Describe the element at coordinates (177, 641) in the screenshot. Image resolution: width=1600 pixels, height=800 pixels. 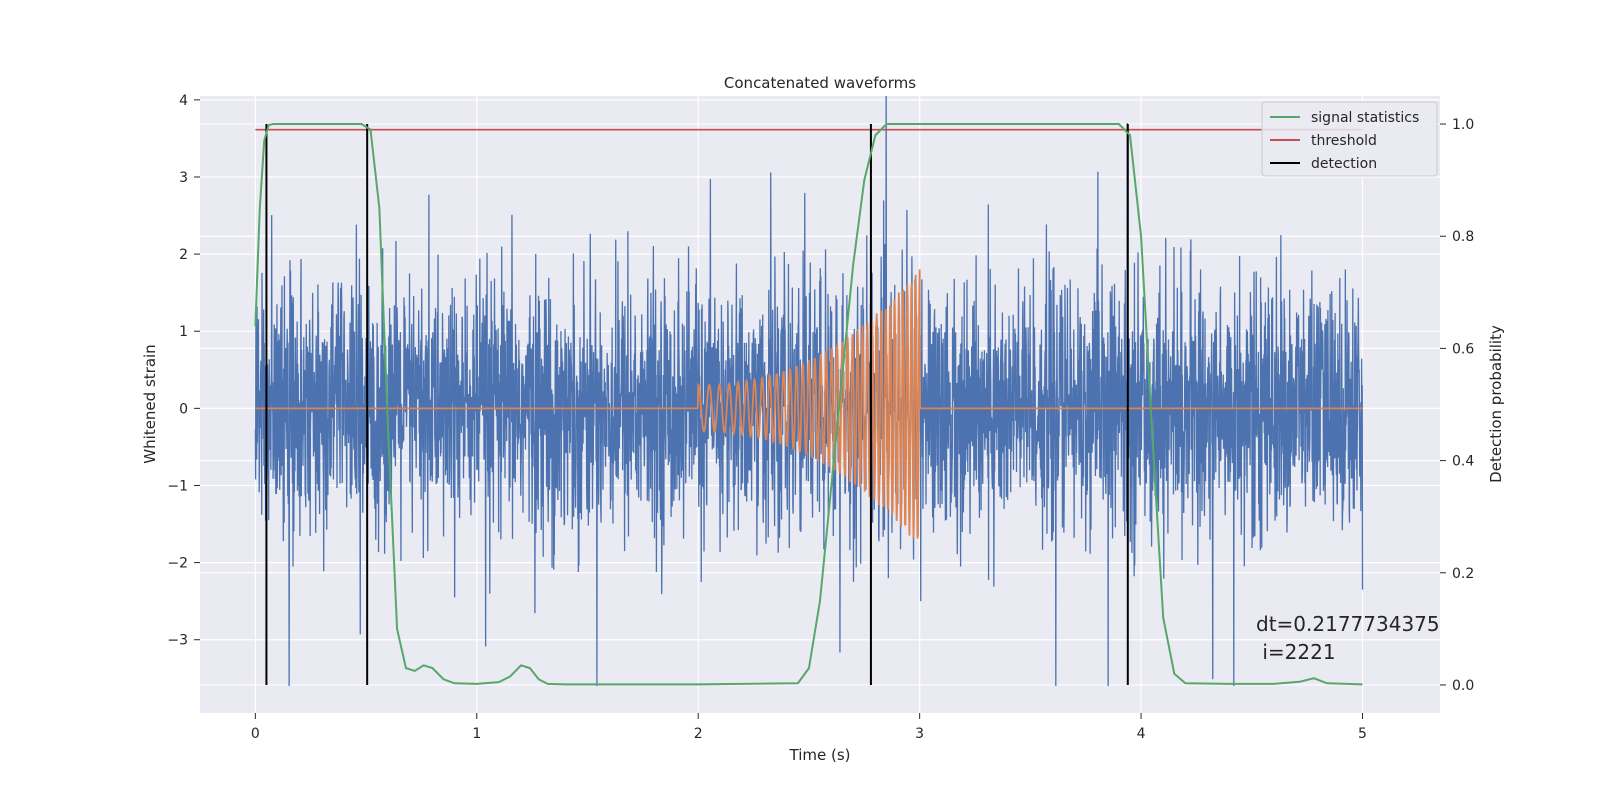
I see `y-left-tick-label: −3` at that location.